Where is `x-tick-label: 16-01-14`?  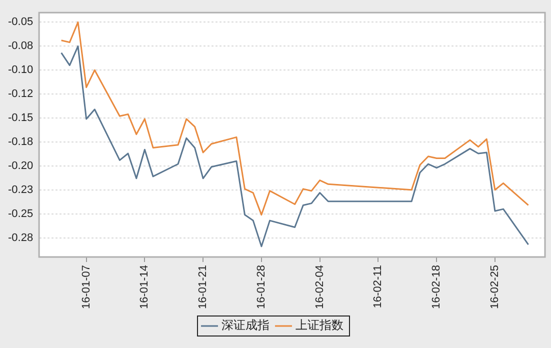
x-tick-label: 16-01-14 is located at coordinates (144, 287).